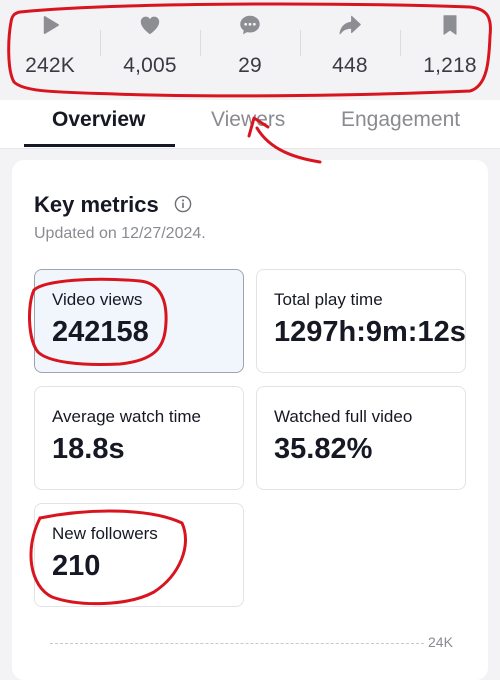 This screenshot has height=680, width=500. I want to click on metric-value: 242158, so click(100, 332).